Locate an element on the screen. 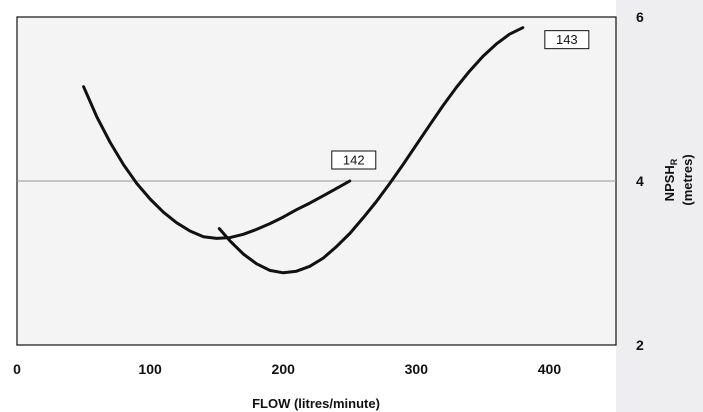  x-tick-label: 100 is located at coordinates (150, 369).